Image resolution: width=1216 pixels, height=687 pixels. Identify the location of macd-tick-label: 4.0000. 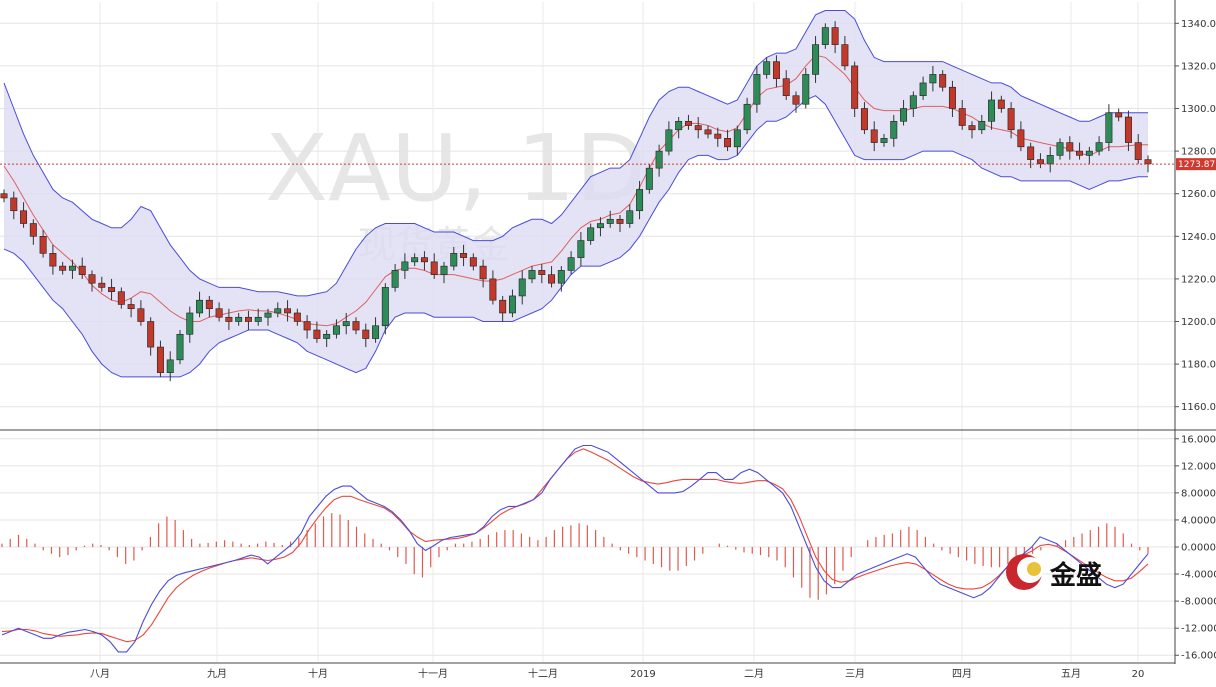
(1198, 520).